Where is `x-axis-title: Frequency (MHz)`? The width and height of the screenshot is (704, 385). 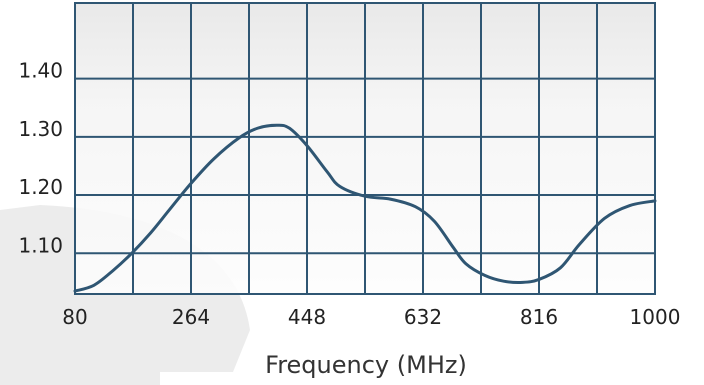 x-axis-title: Frequency (MHz) is located at coordinates (366, 365).